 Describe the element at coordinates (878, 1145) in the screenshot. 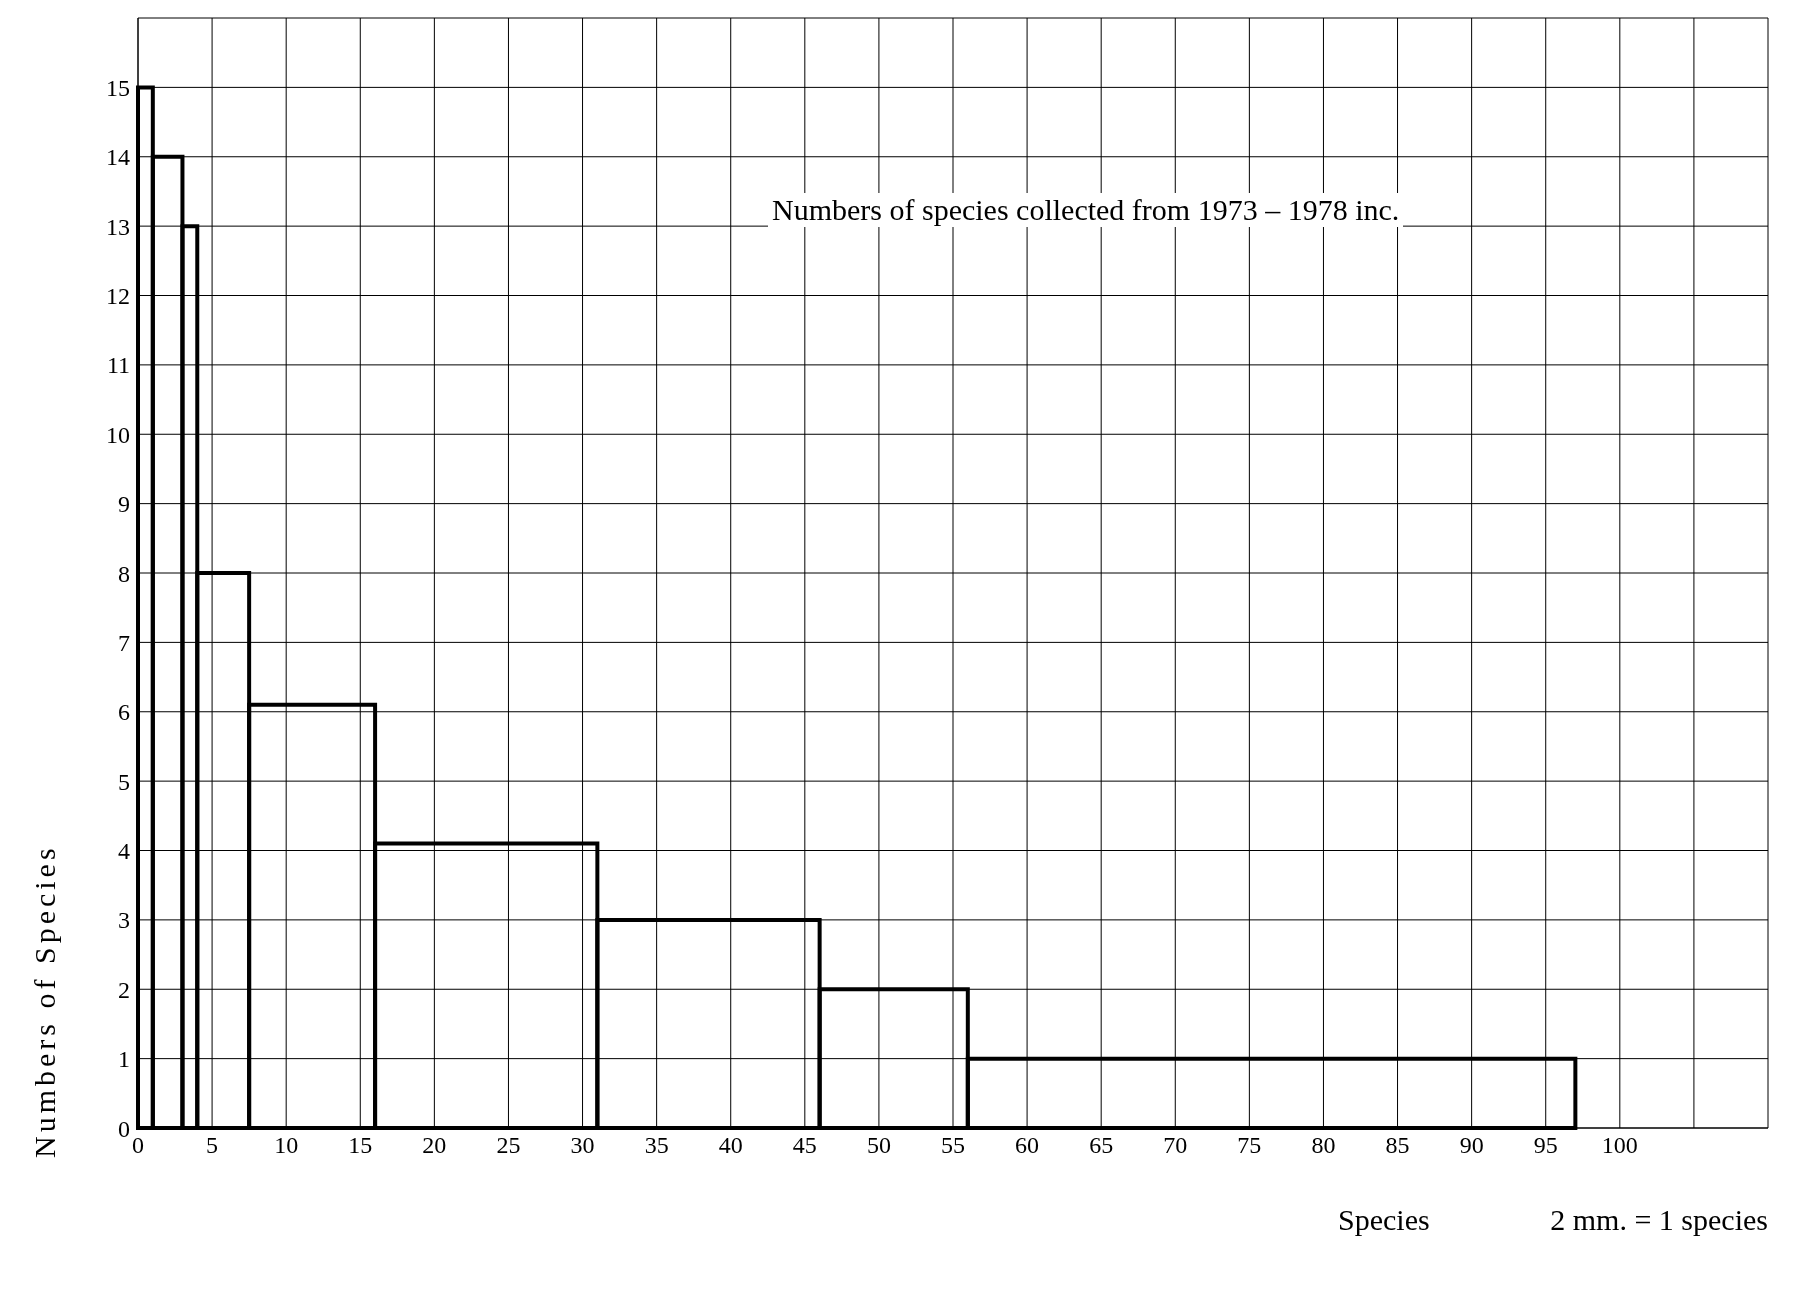

I see `x-tick-label: 50` at that location.